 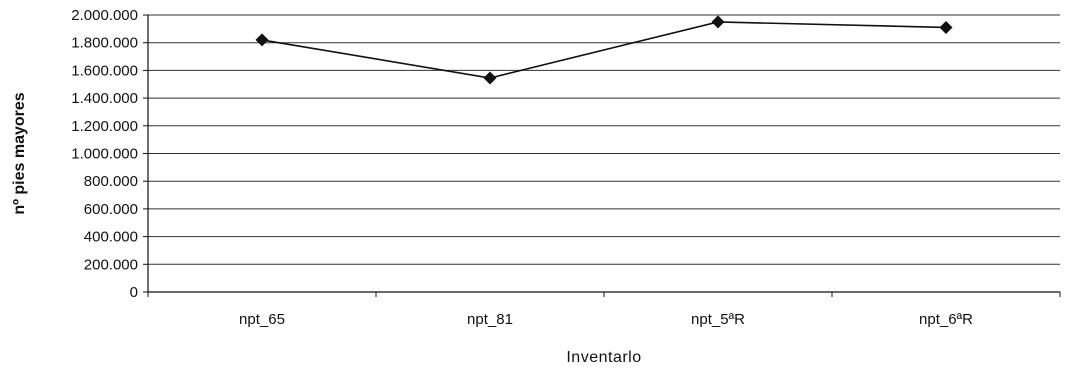 I want to click on series, so click(x=604, y=50).